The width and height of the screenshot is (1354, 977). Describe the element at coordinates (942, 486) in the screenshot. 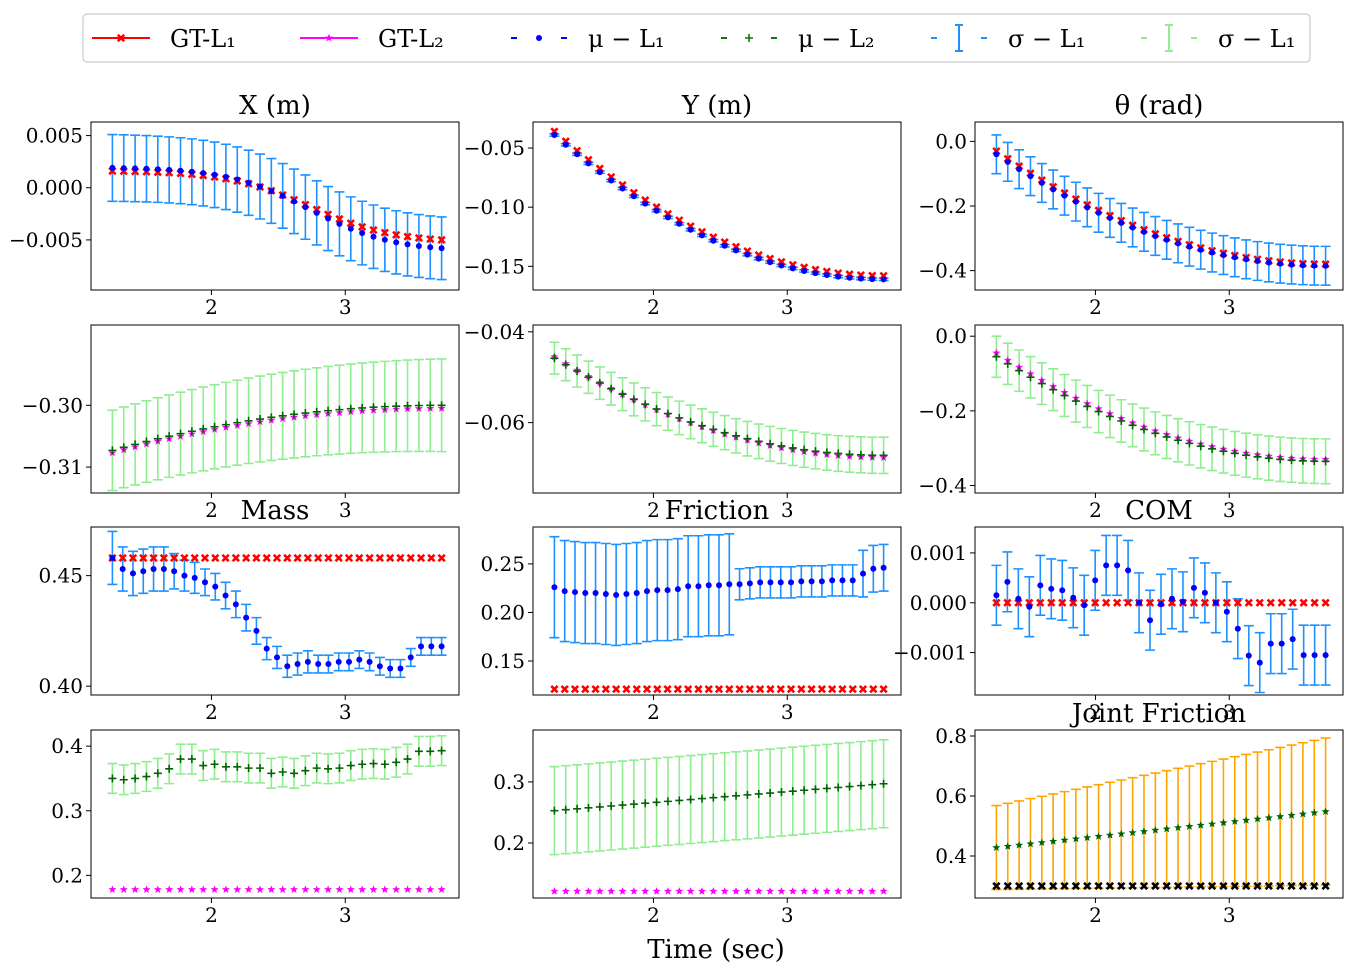

I see `y-tick-label: −0.4` at that location.